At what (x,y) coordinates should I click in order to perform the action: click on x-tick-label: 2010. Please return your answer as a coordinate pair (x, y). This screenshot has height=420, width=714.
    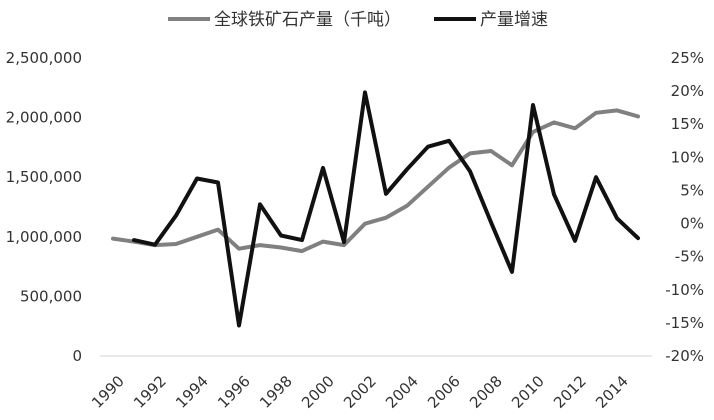
    Looking at the image, I should click on (528, 392).